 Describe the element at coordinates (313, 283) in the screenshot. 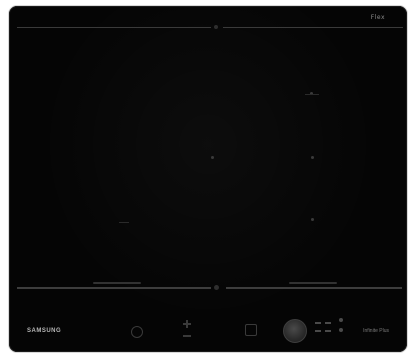

I see `right-zone-slider` at that location.